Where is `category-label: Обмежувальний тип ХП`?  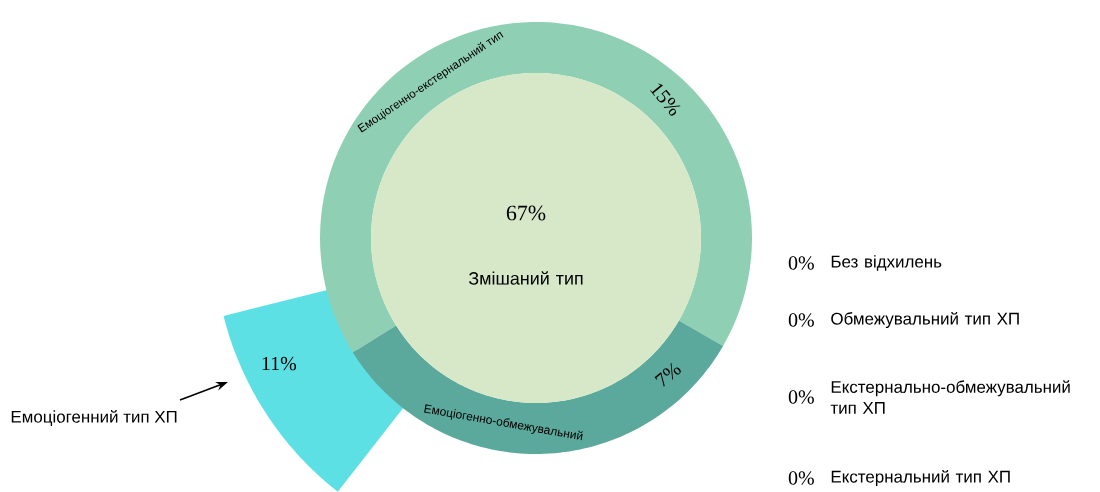 category-label: Обмежувальний тип ХП is located at coordinates (925, 320).